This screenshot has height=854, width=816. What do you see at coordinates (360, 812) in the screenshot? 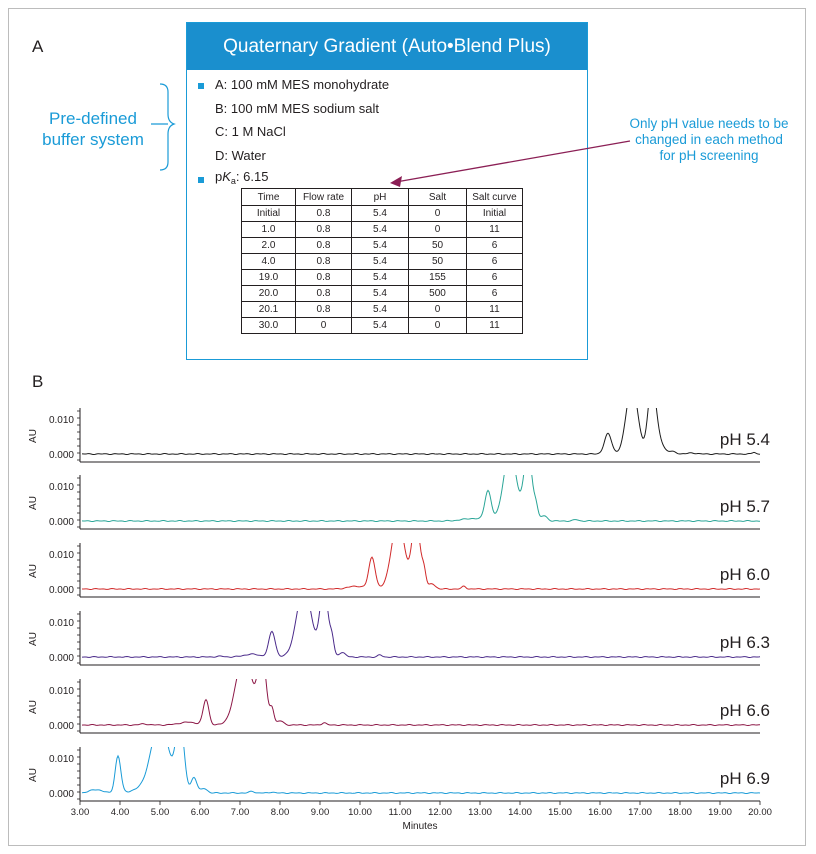
I see `x-tick-label: 10.00` at bounding box center [360, 812].